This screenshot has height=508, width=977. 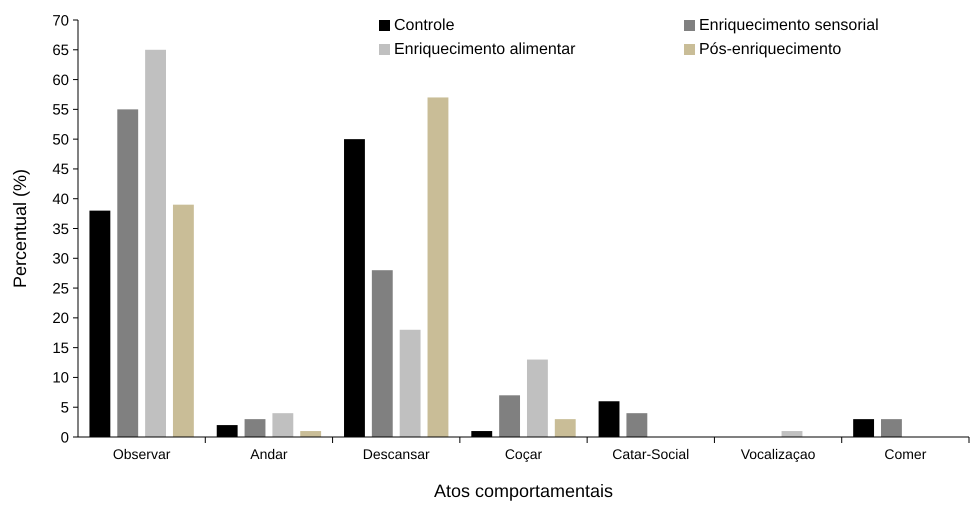 What do you see at coordinates (60, 319) in the screenshot?
I see `y-tick-label: 20` at bounding box center [60, 319].